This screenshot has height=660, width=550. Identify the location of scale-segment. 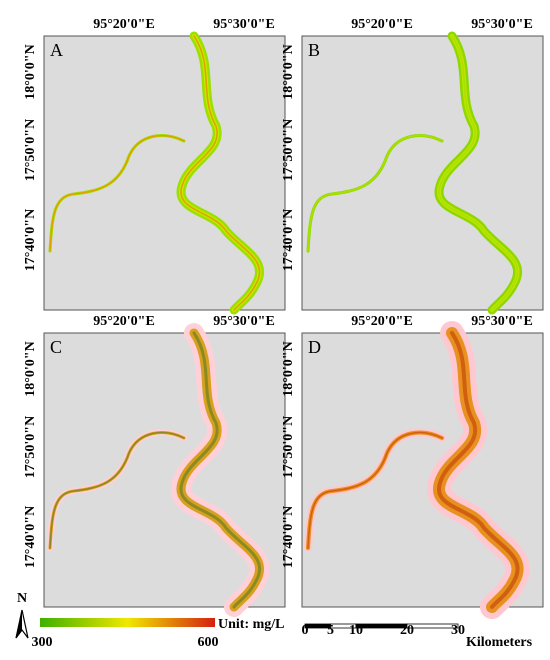
(432, 626).